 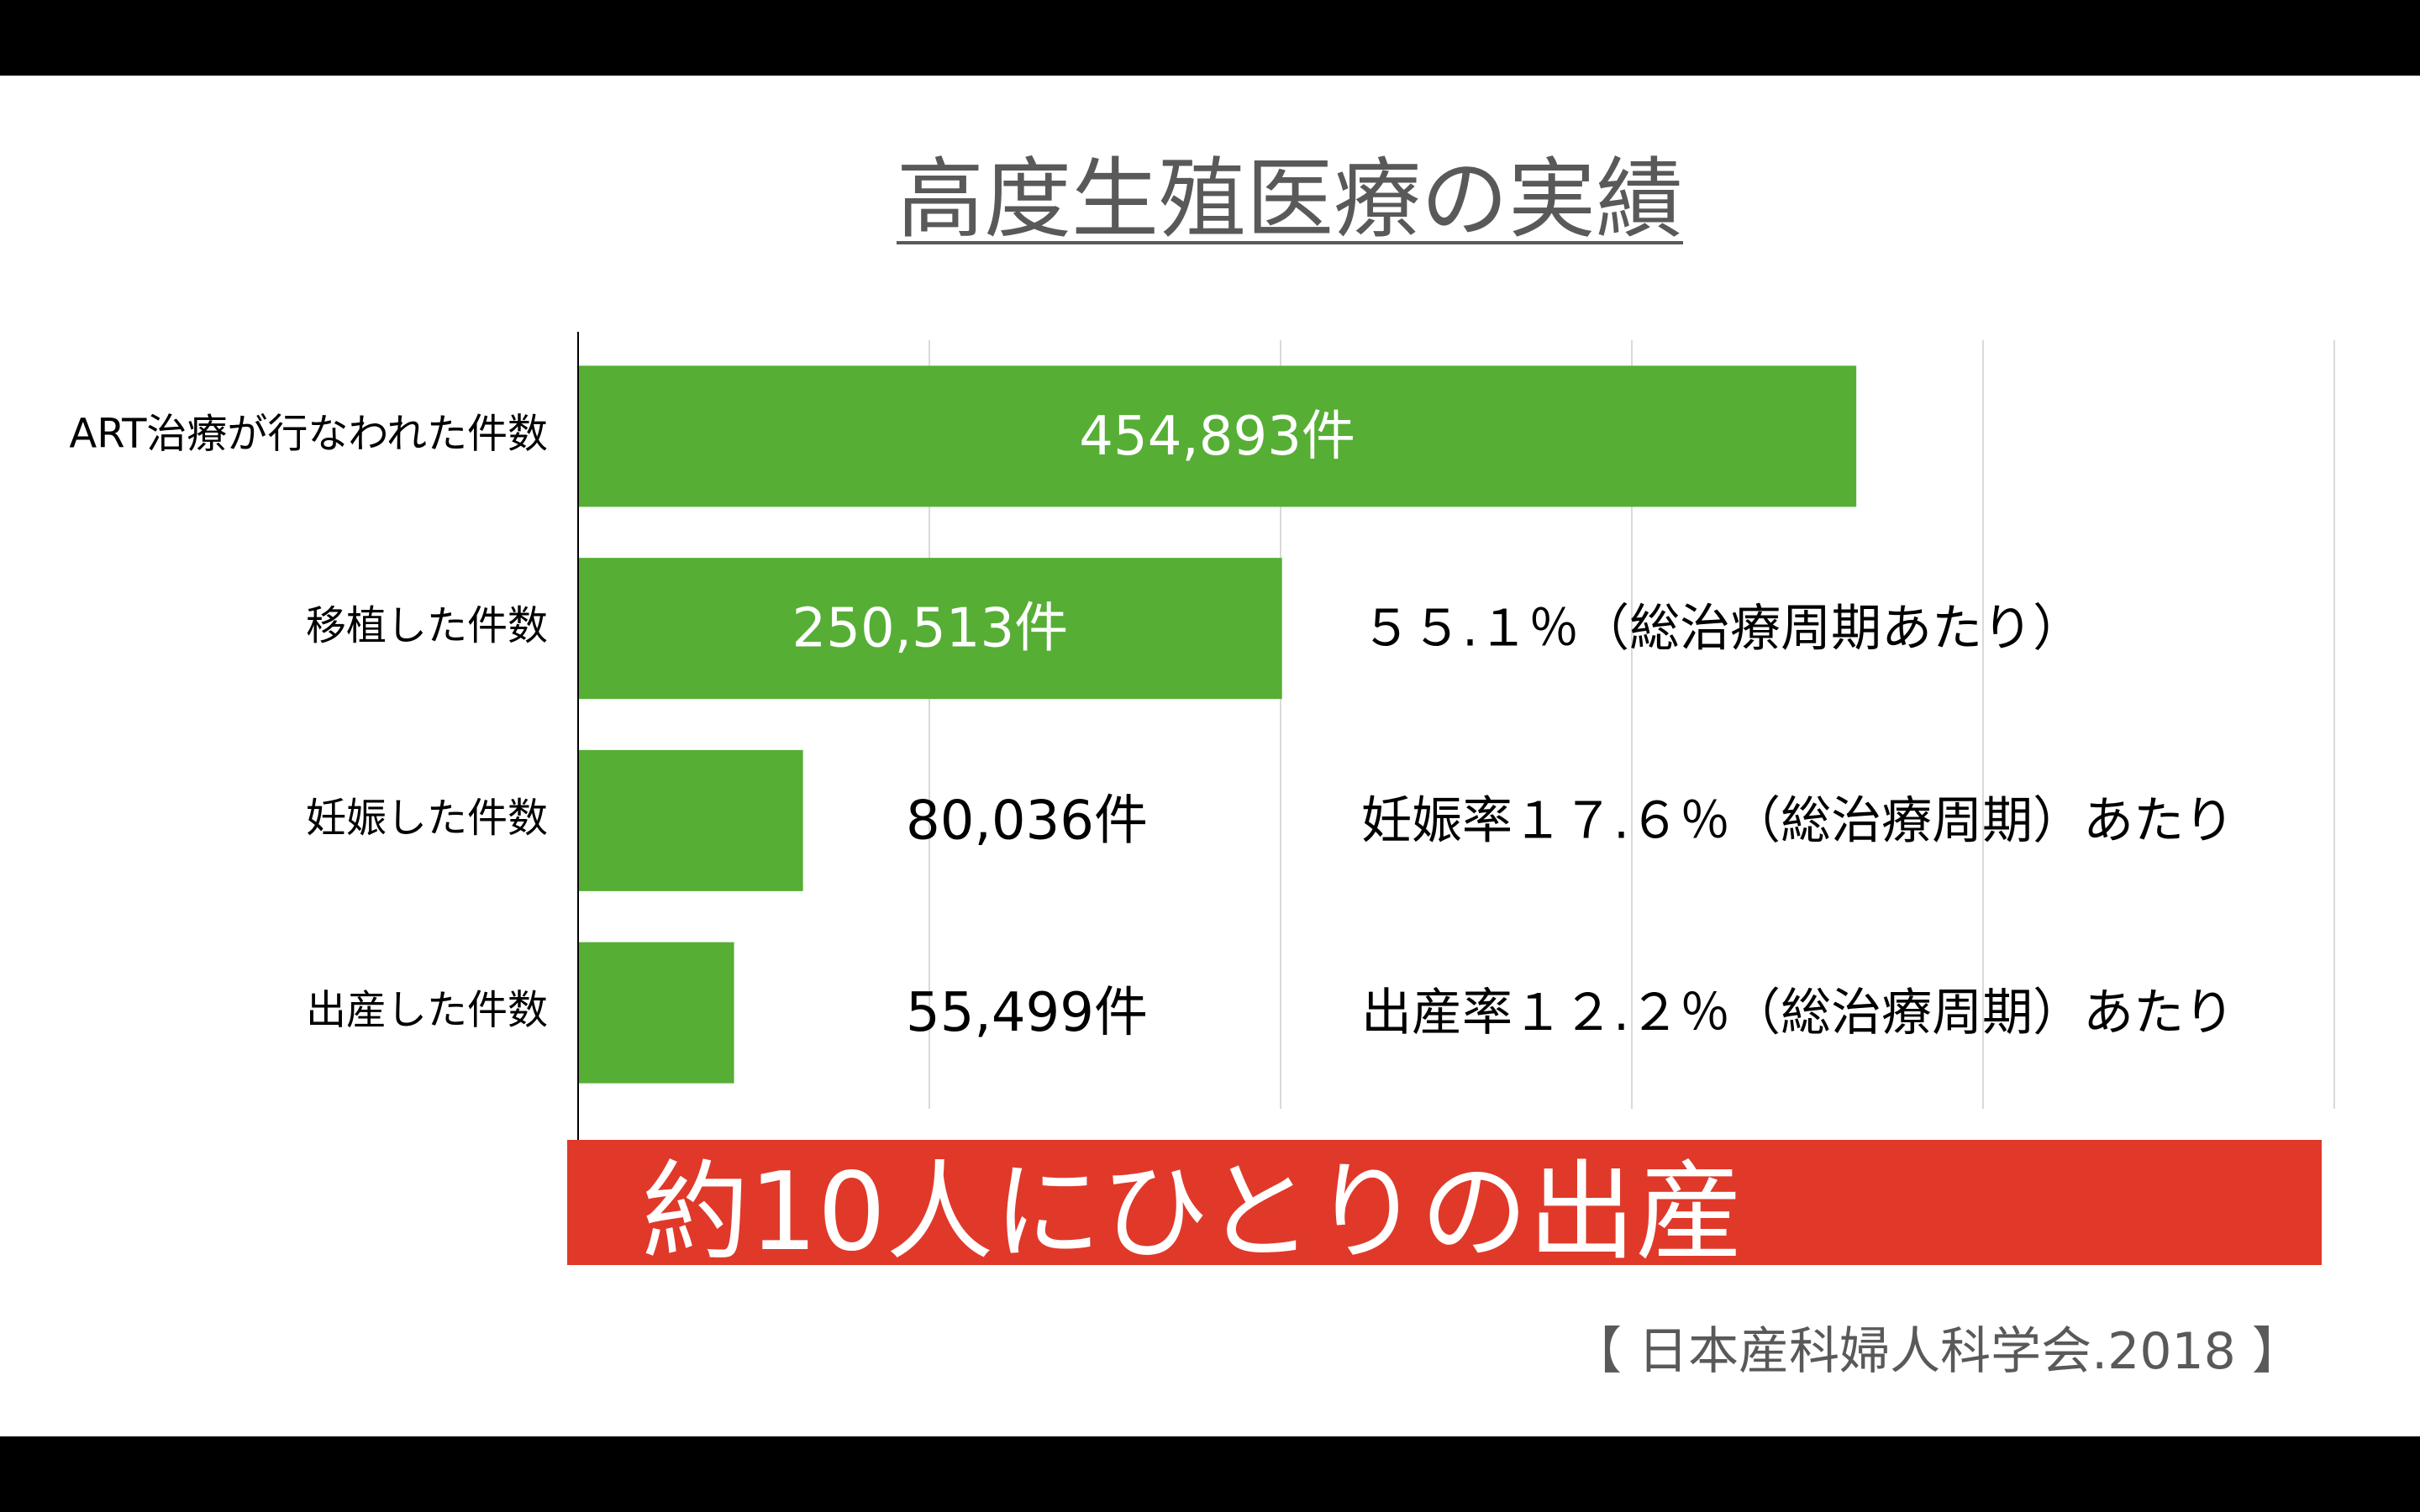 What do you see at coordinates (427, 1010) in the screenshot?
I see `category-label: 出産した件数` at bounding box center [427, 1010].